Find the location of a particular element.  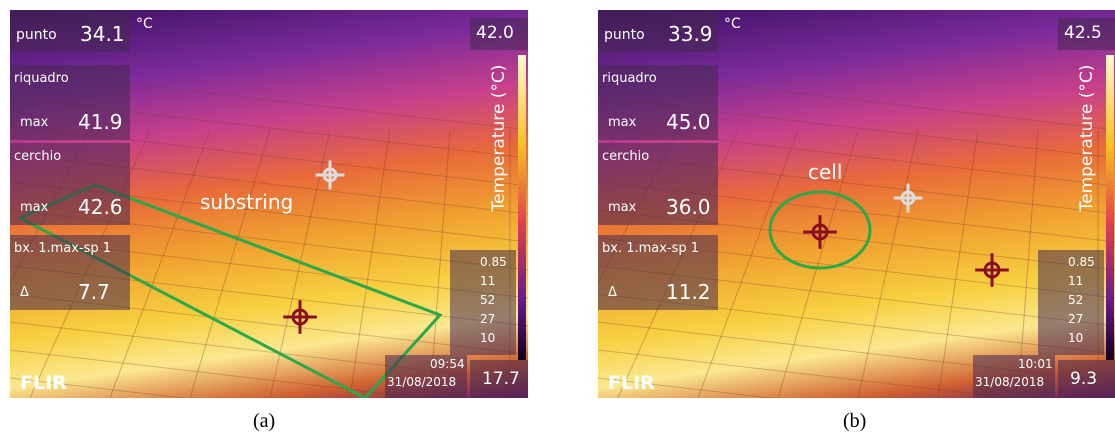

box-value: 42.6 is located at coordinates (100, 207).